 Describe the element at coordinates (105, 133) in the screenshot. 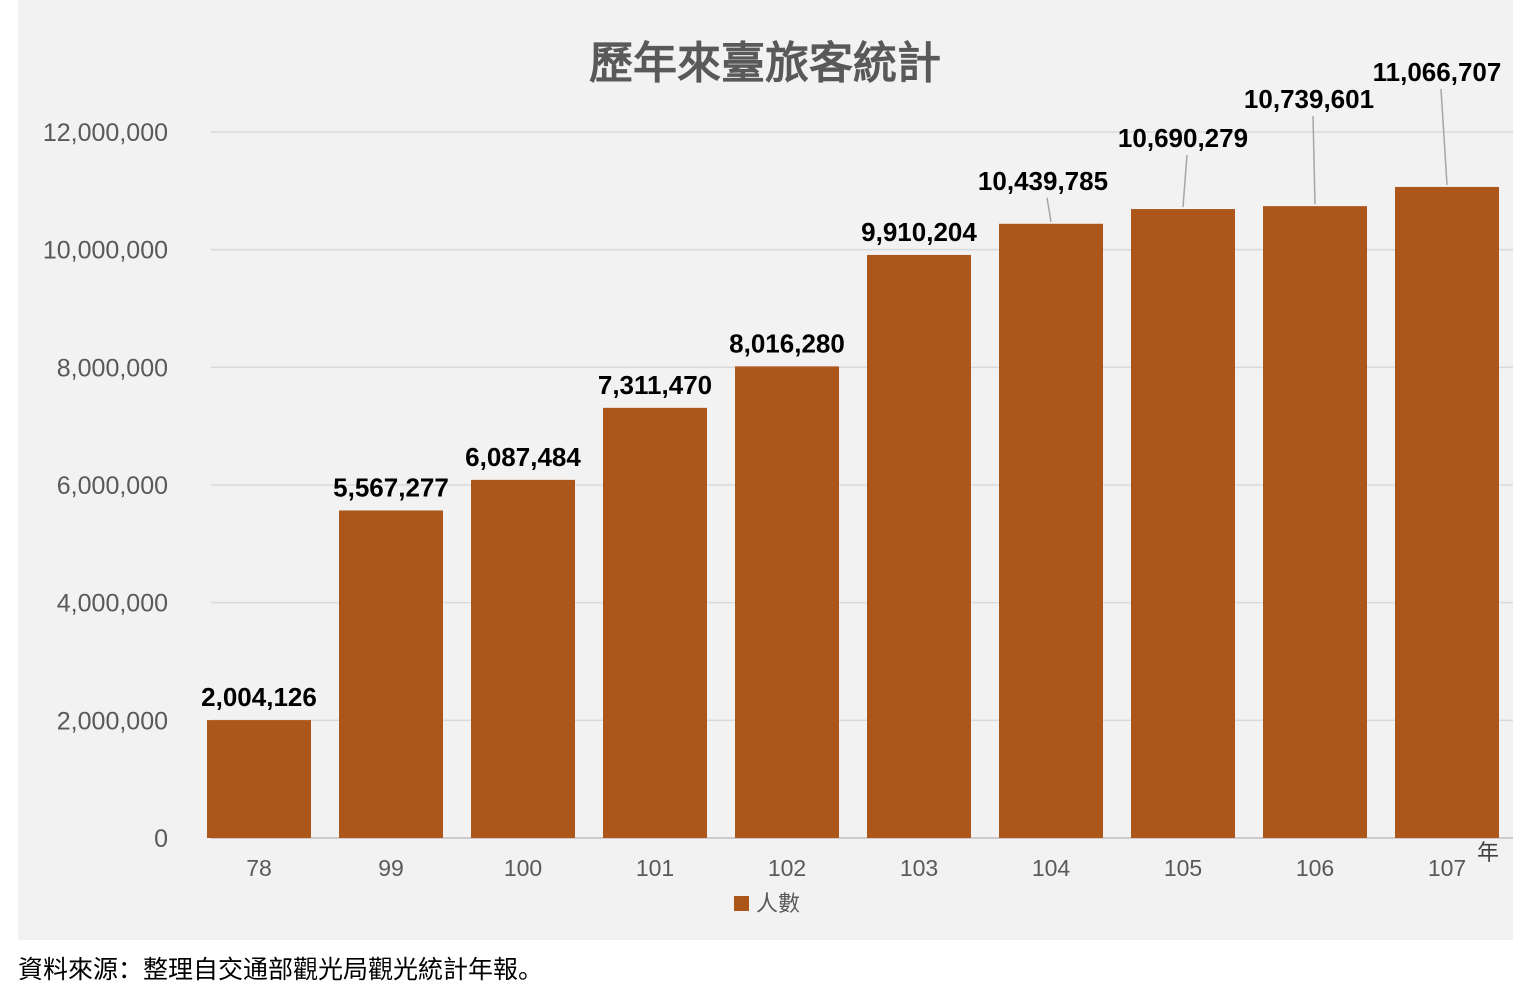

I see `y-tick-label: 12,000,000` at that location.